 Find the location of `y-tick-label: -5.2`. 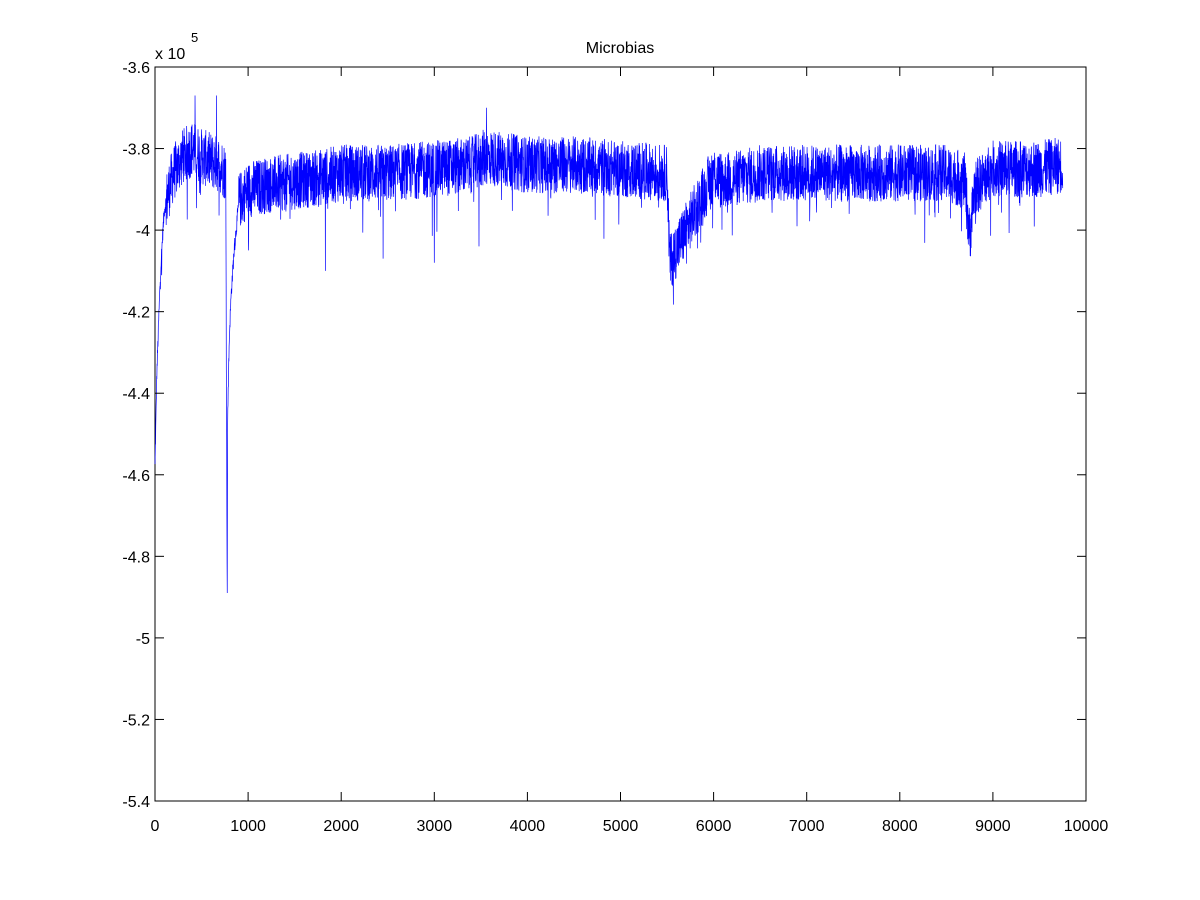

y-tick-label: -5.2 is located at coordinates (136, 720).